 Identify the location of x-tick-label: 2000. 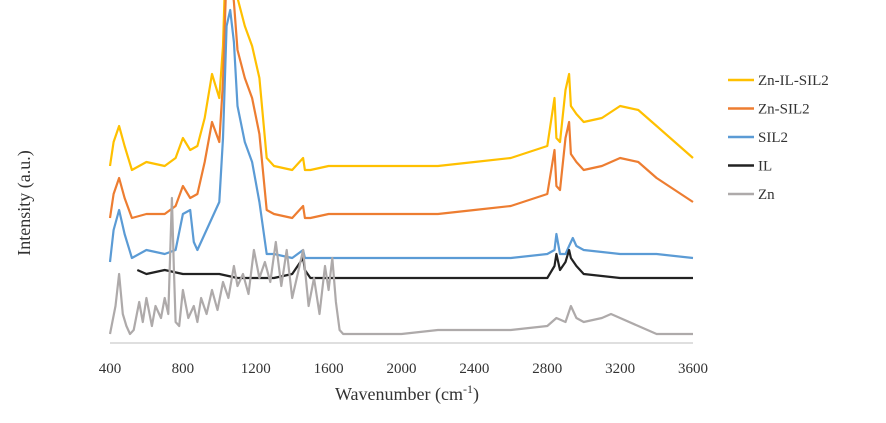
(402, 369).